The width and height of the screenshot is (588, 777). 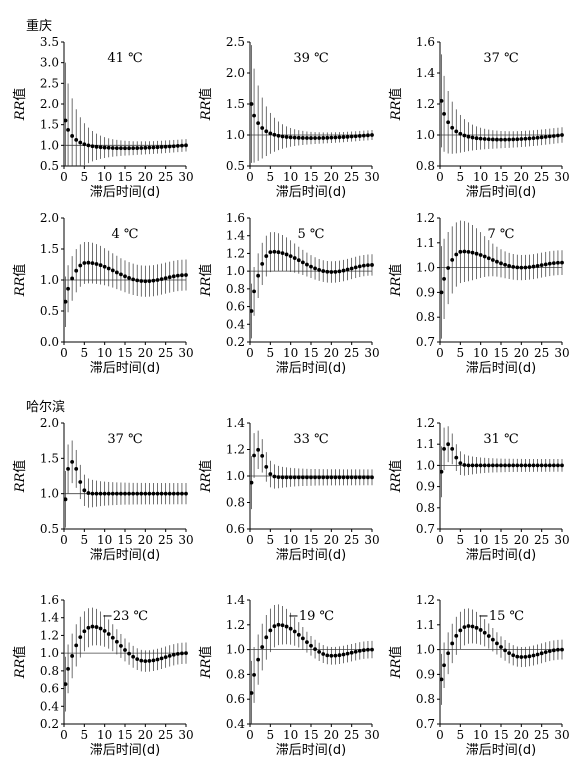 What do you see at coordinates (440, 353) in the screenshot?
I see `x-tick-label: 0` at bounding box center [440, 353].